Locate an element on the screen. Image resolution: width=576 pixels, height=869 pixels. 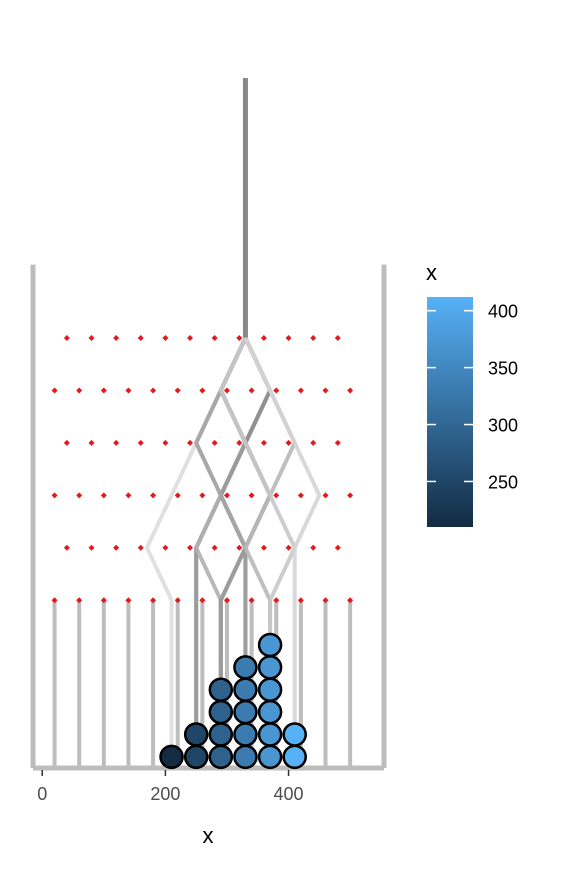
legend-tick-label: 300 is located at coordinates (503, 426).